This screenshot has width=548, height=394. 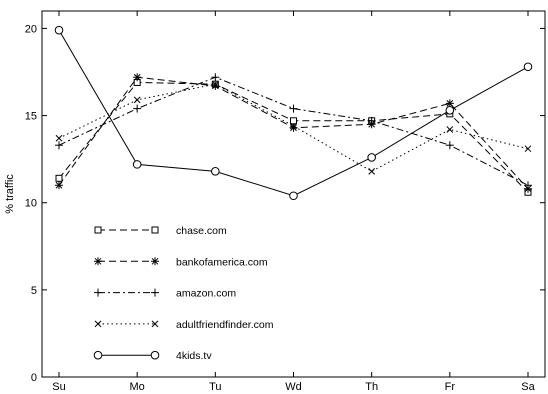 What do you see at coordinates (194, 356) in the screenshot?
I see `legend-label: 4kids.tv` at bounding box center [194, 356].